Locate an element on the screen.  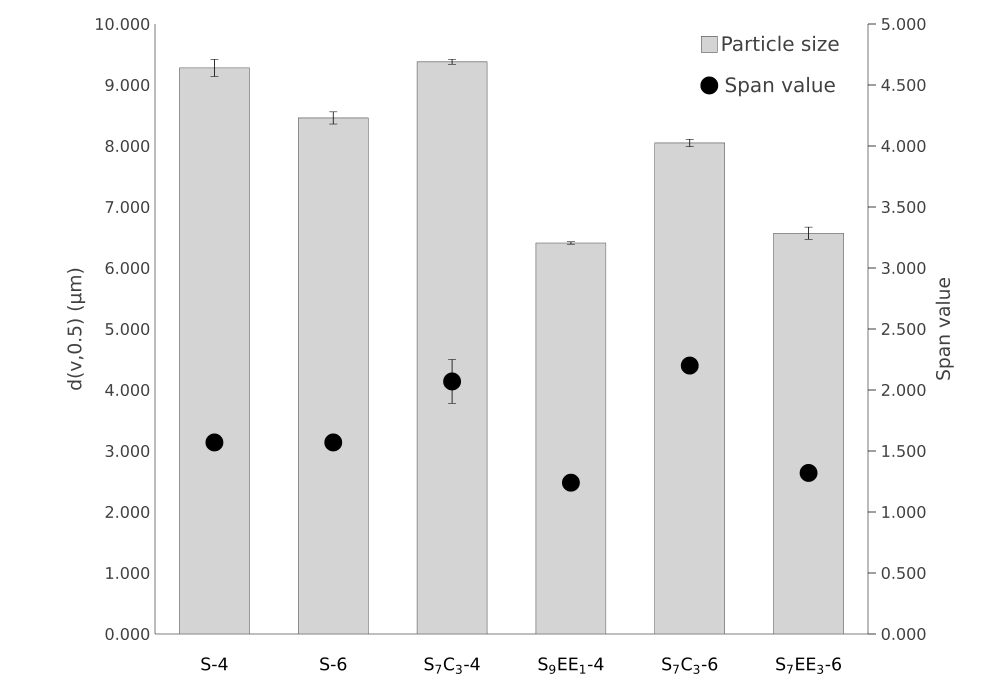
y2-tick-label: 2.000 is located at coordinates (904, 390).